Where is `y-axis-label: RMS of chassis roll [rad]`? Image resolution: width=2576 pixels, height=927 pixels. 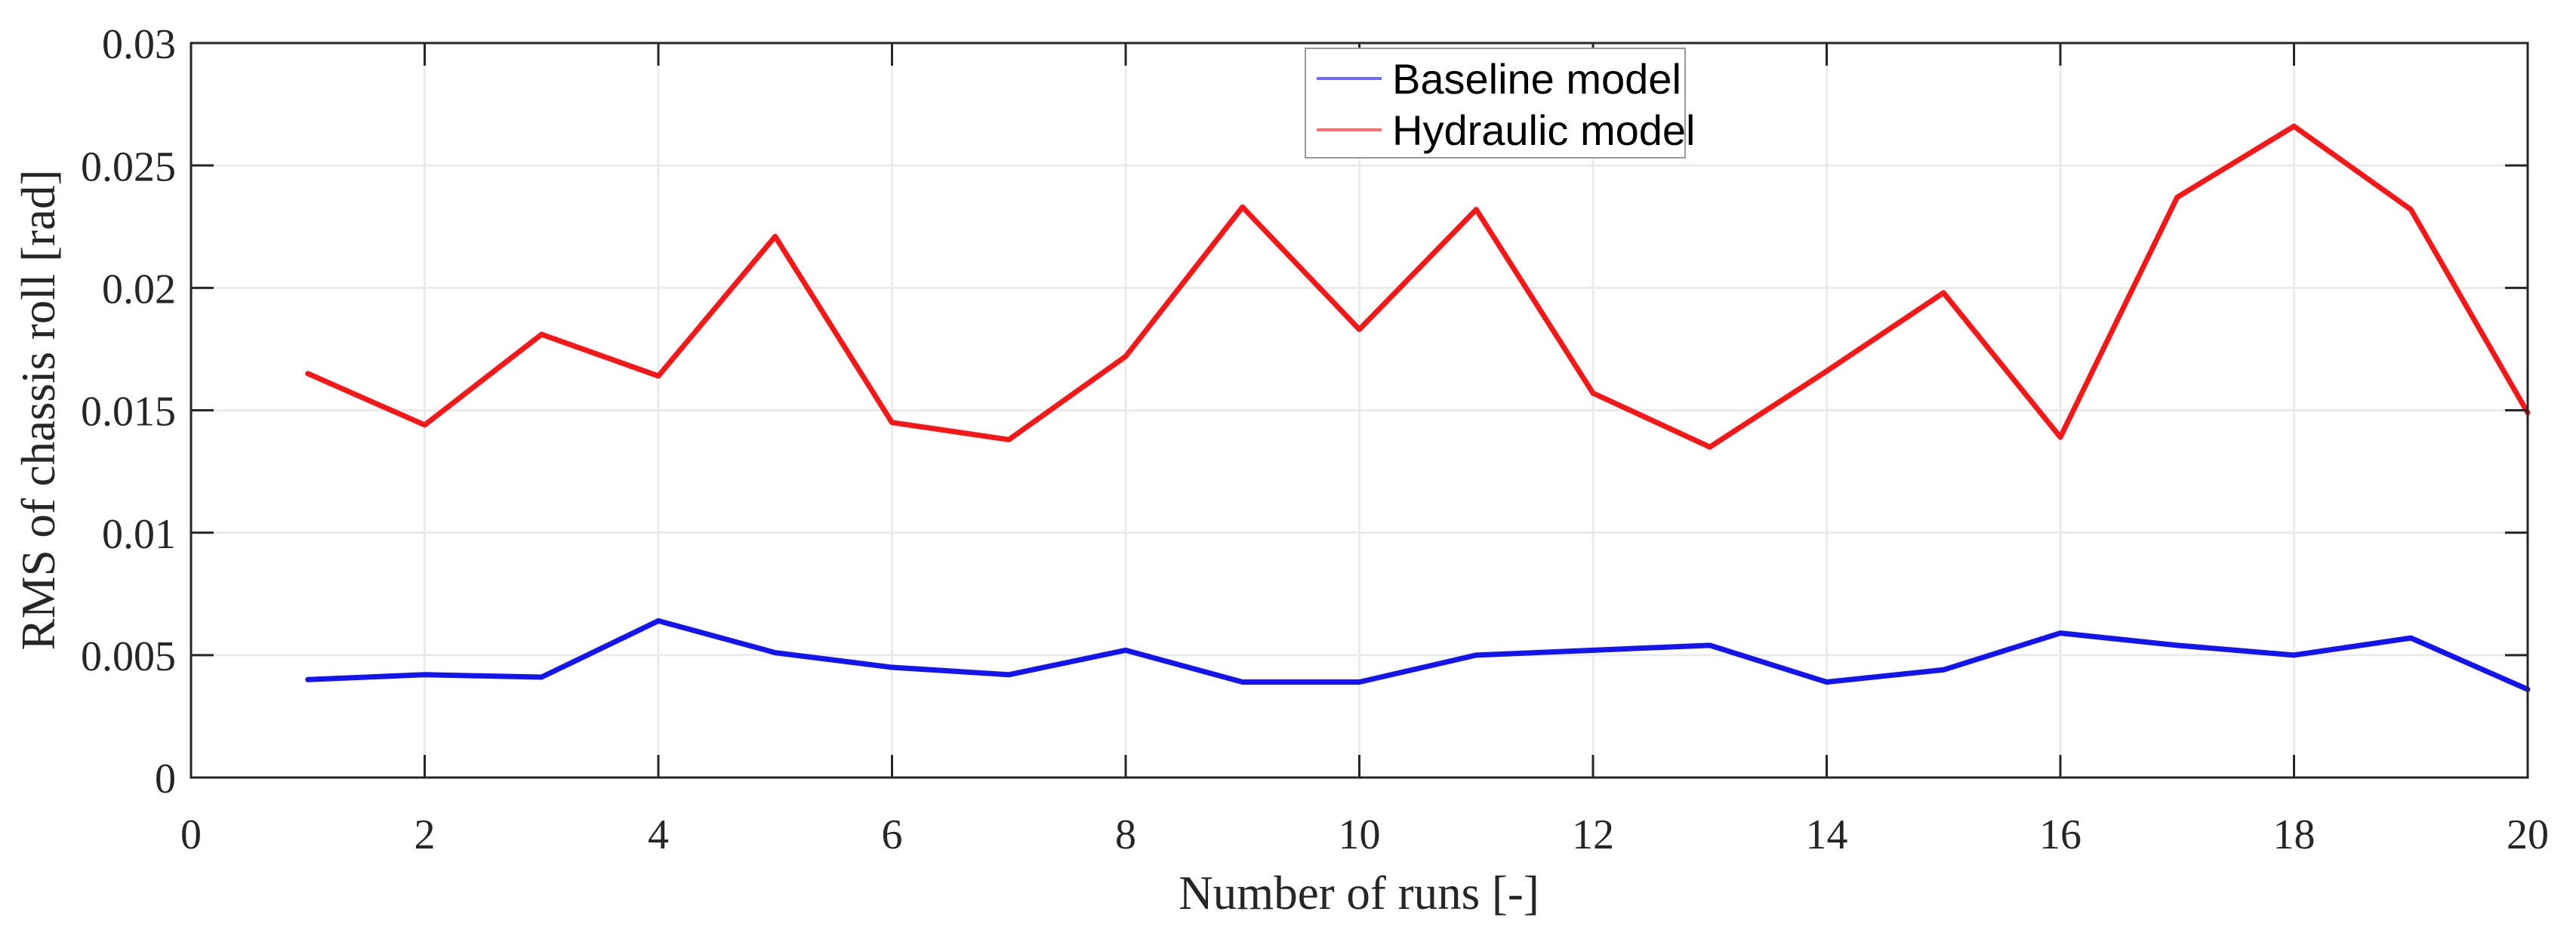
y-axis-label: RMS of chassis roll [rad] is located at coordinates (38, 410).